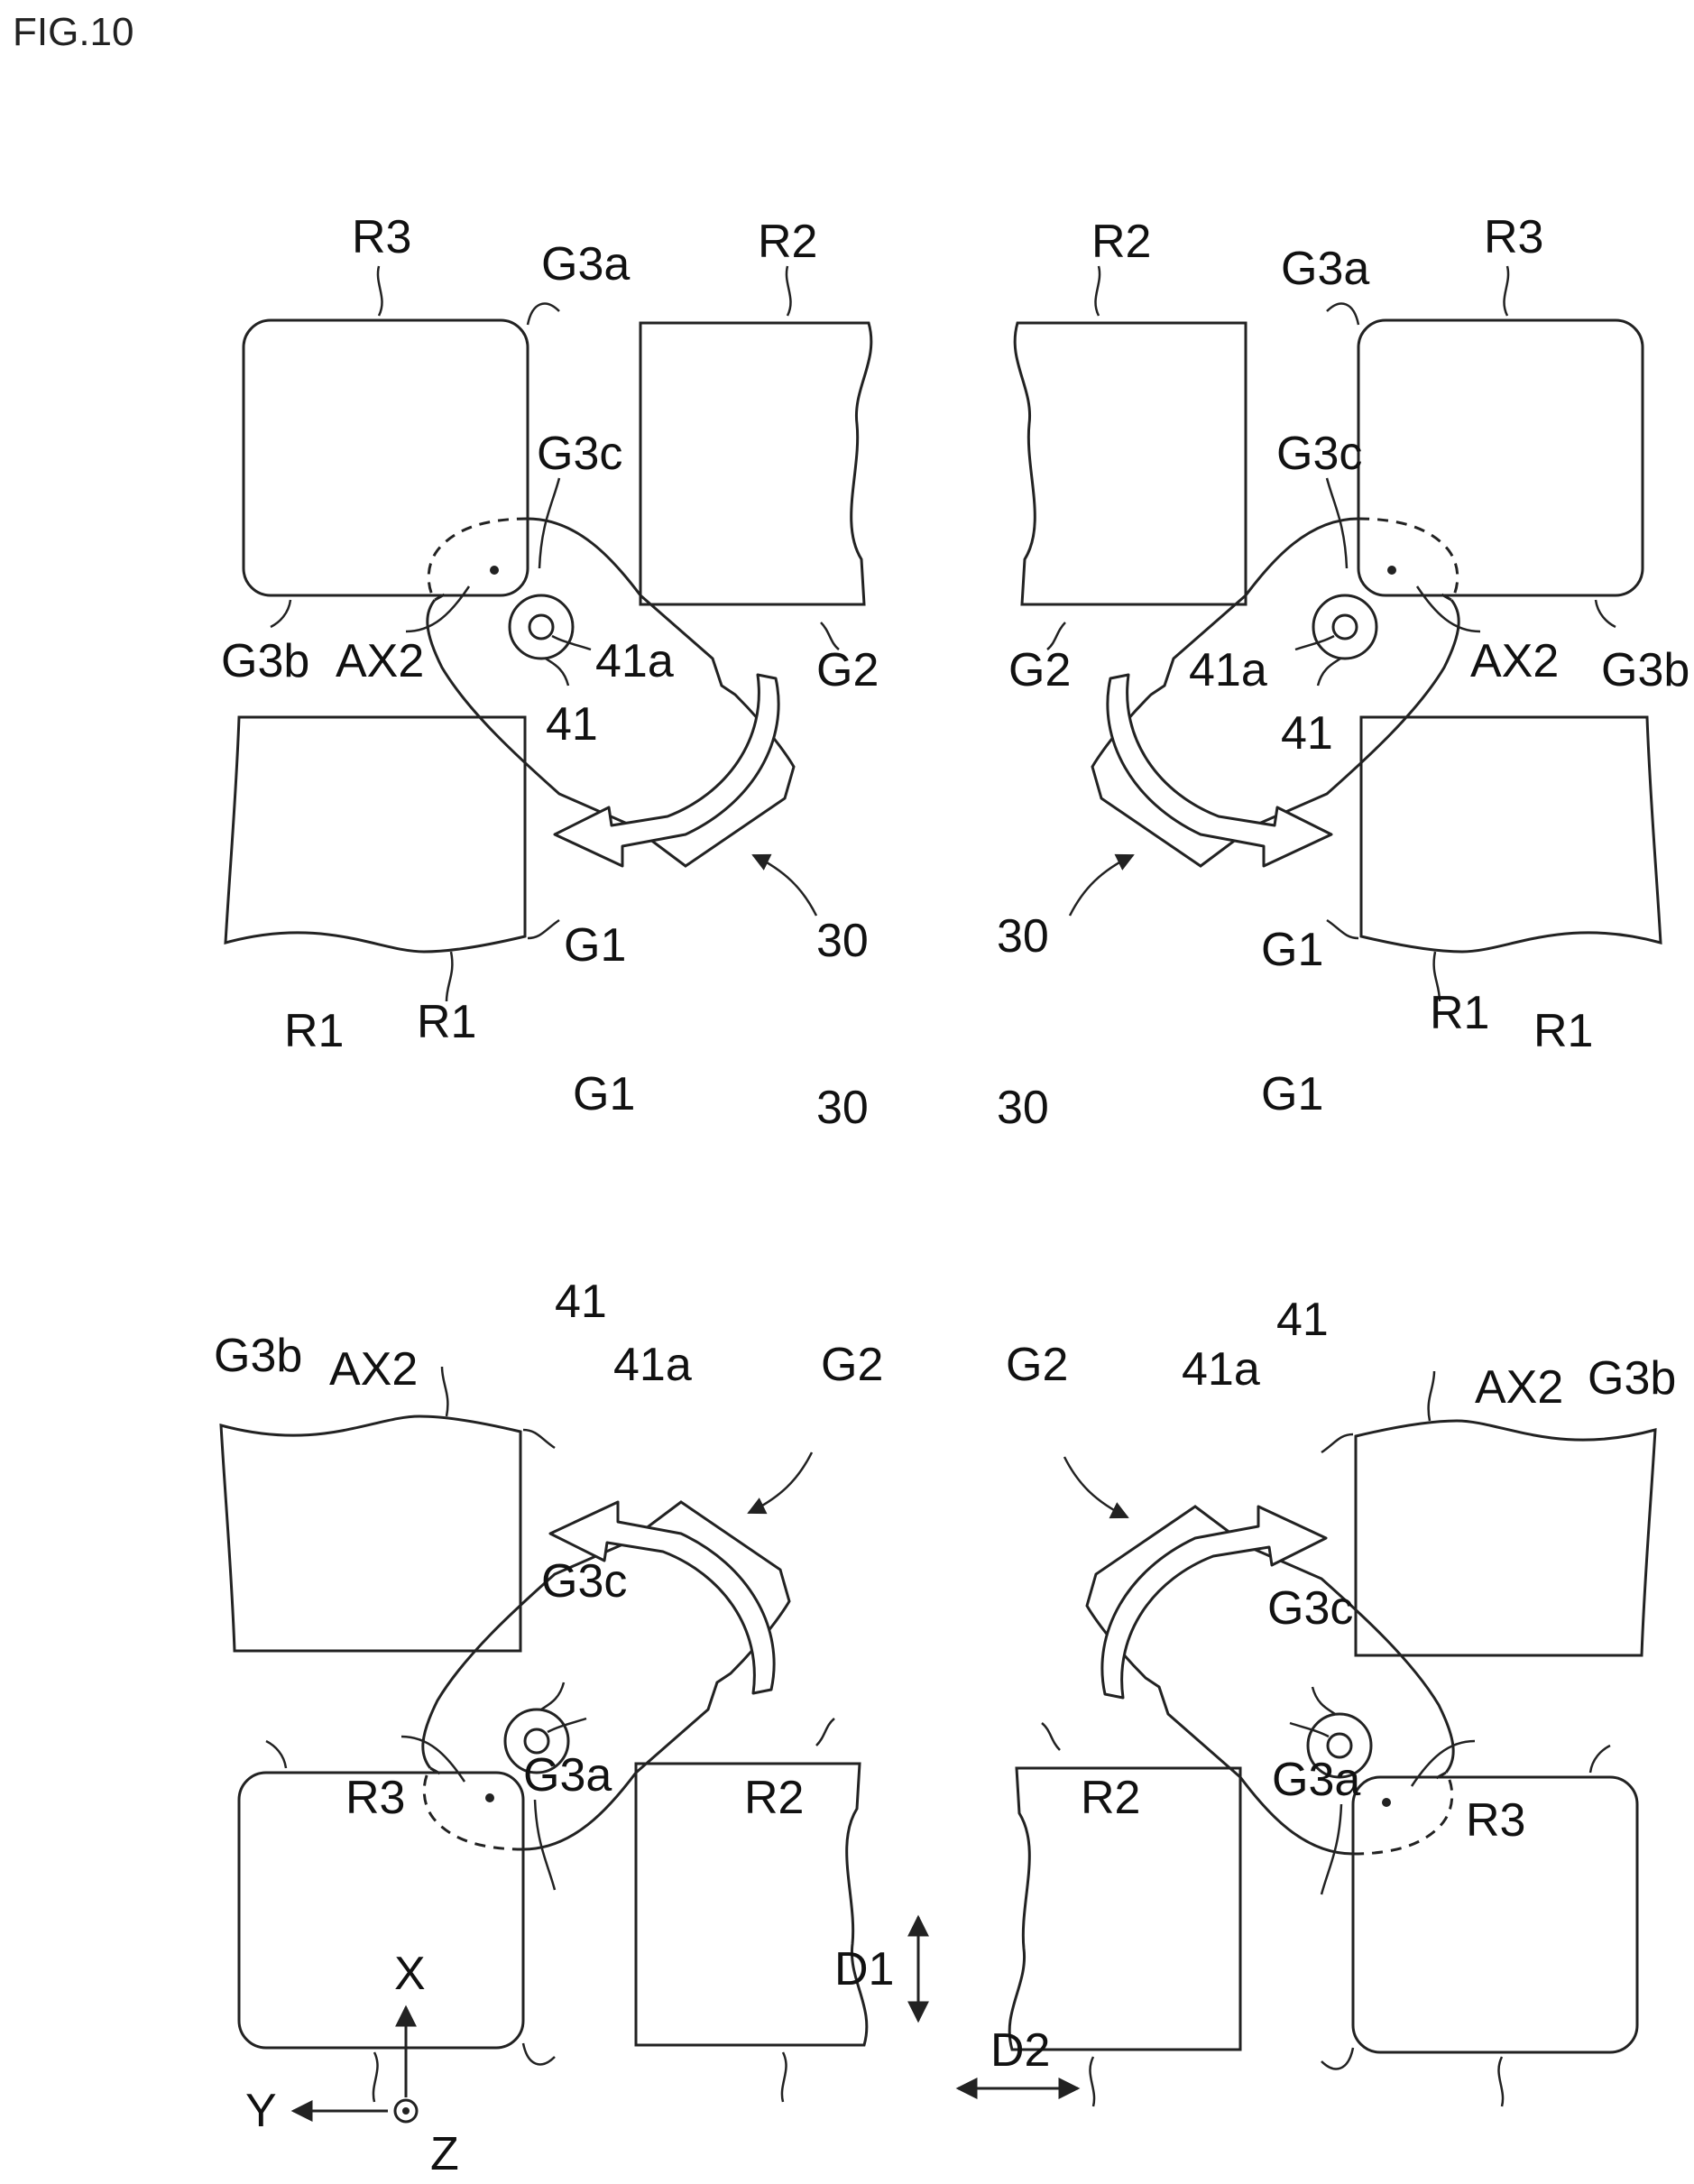 This screenshot has width=1694, height=2184. Describe the element at coordinates (864, 1969) in the screenshot. I see `direction-d1-label: D1` at that location.